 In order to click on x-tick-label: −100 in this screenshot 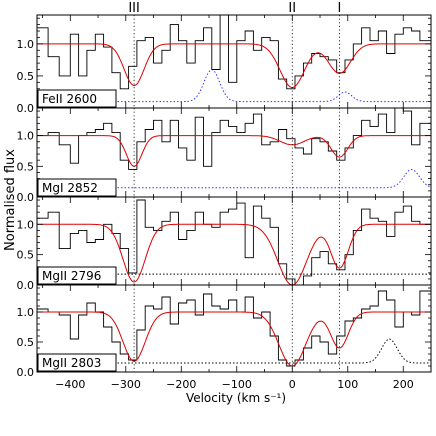, I will do `click(237, 384)`.